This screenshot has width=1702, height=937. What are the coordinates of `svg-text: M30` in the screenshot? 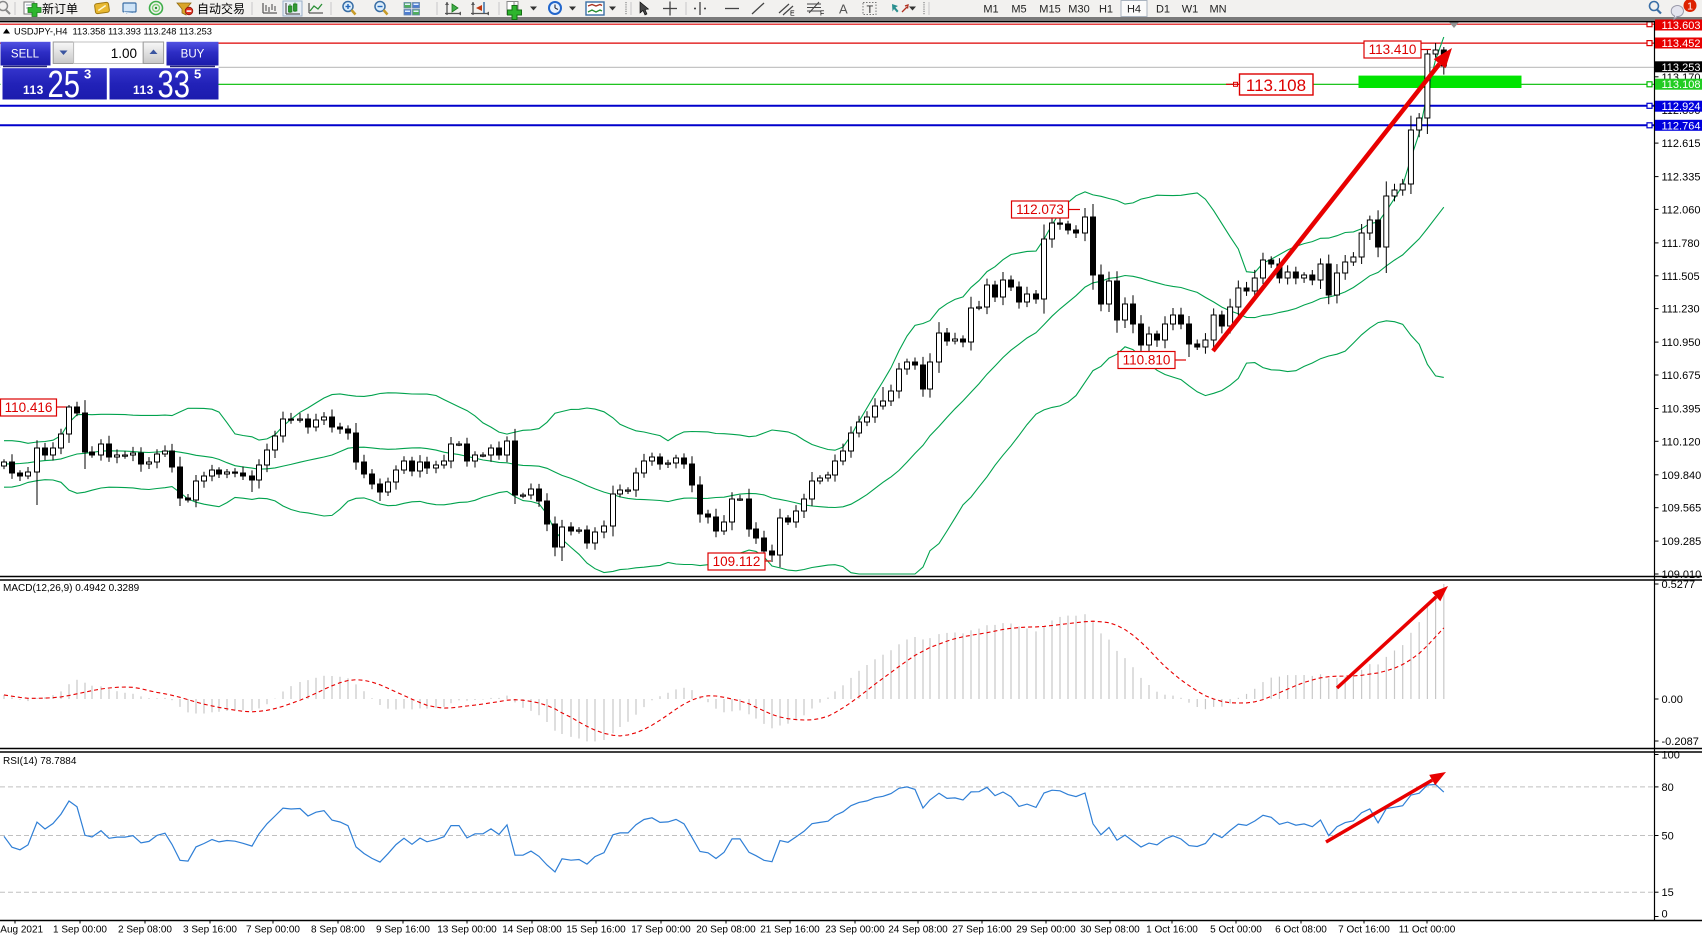 It's located at (1078, 10).